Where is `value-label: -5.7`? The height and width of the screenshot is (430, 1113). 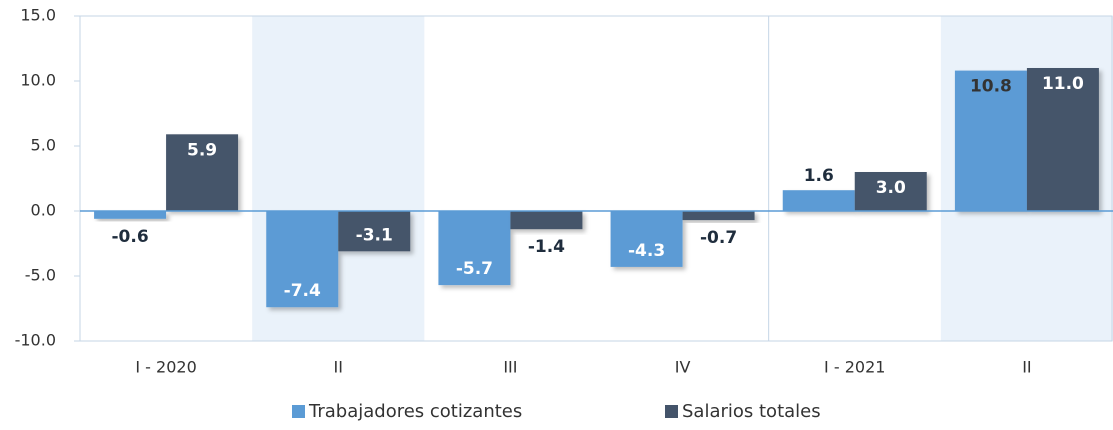
value-label: -5.7 is located at coordinates (474, 269).